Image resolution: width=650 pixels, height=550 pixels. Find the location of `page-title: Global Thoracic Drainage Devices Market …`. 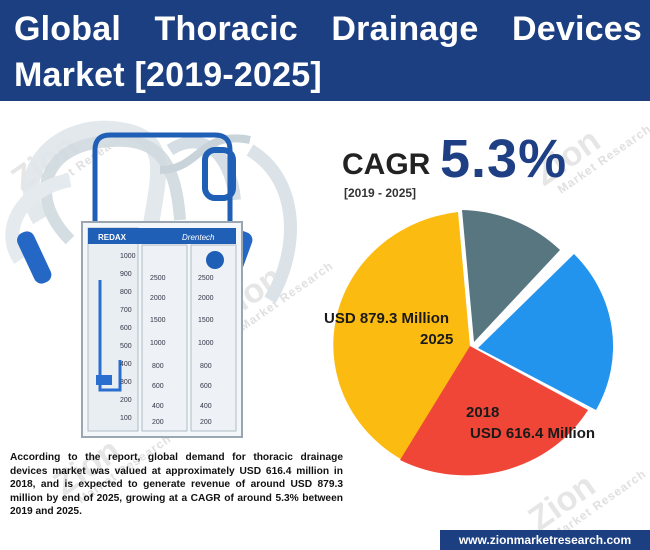

page-title: Global Thoracic Drainage Devices Market … is located at coordinates (328, 52).